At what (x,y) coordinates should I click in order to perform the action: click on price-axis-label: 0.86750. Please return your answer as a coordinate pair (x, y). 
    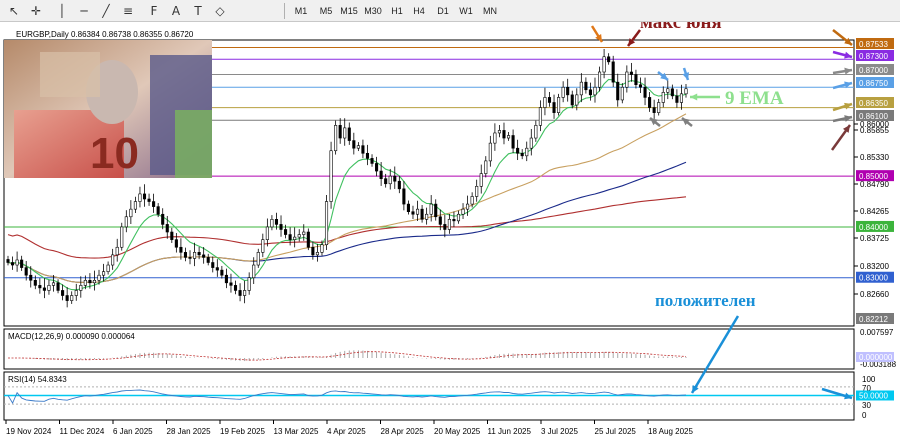
    Looking at the image, I should click on (873, 83).